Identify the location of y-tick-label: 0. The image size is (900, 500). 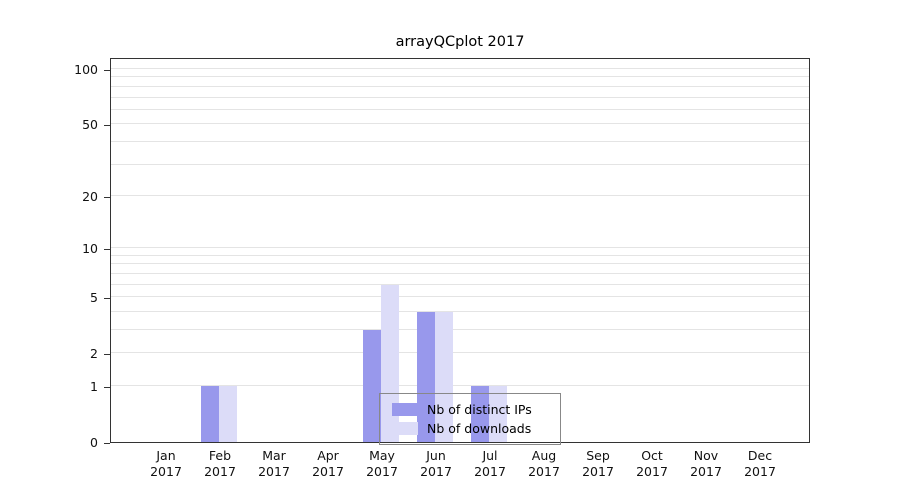
(94, 442).